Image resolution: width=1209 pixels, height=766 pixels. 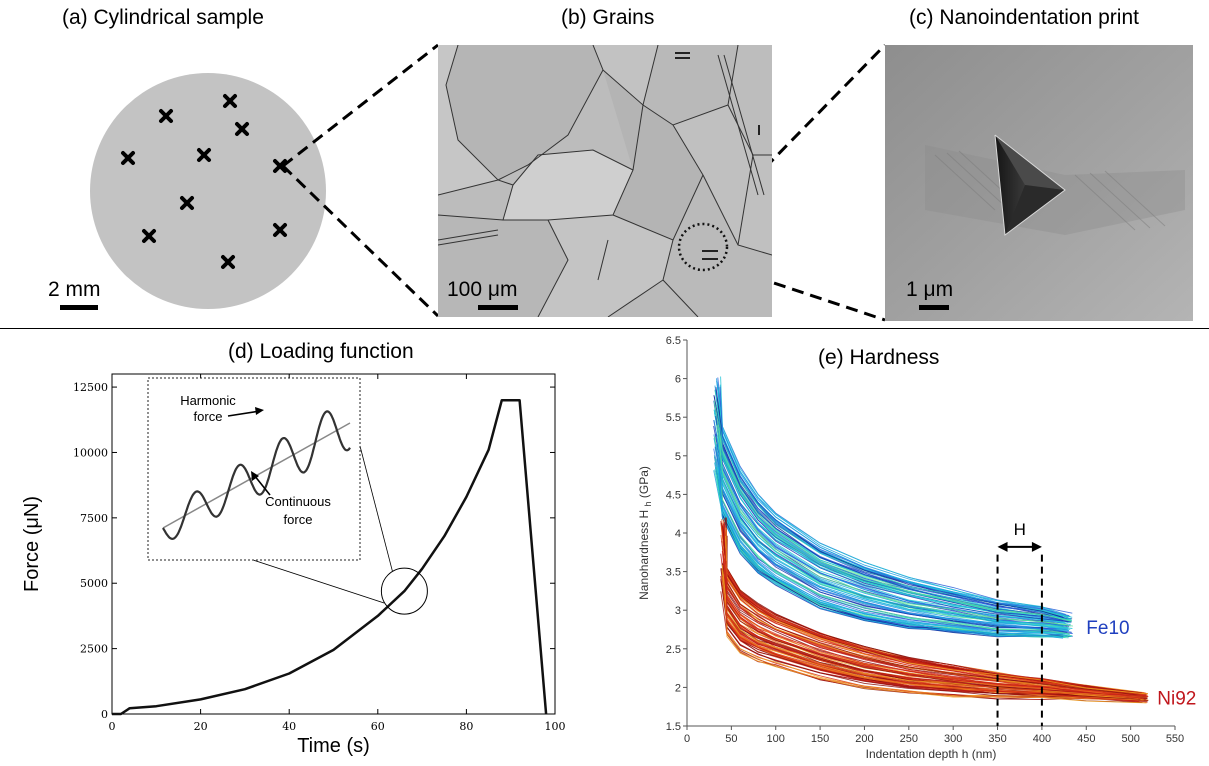 I want to click on panel-b-title: (b) Grains, so click(x=608, y=17).